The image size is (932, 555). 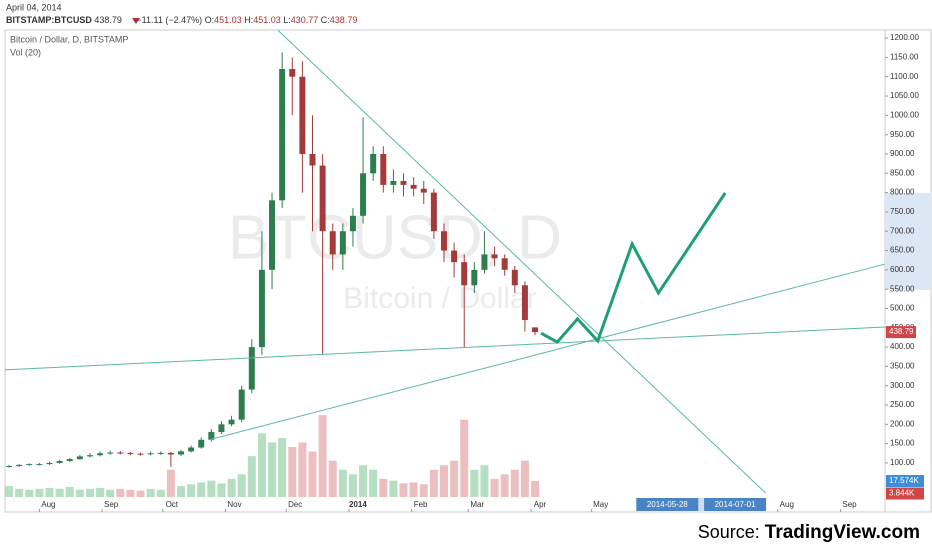 I want to click on back-layer, so click(x=814, y=351).